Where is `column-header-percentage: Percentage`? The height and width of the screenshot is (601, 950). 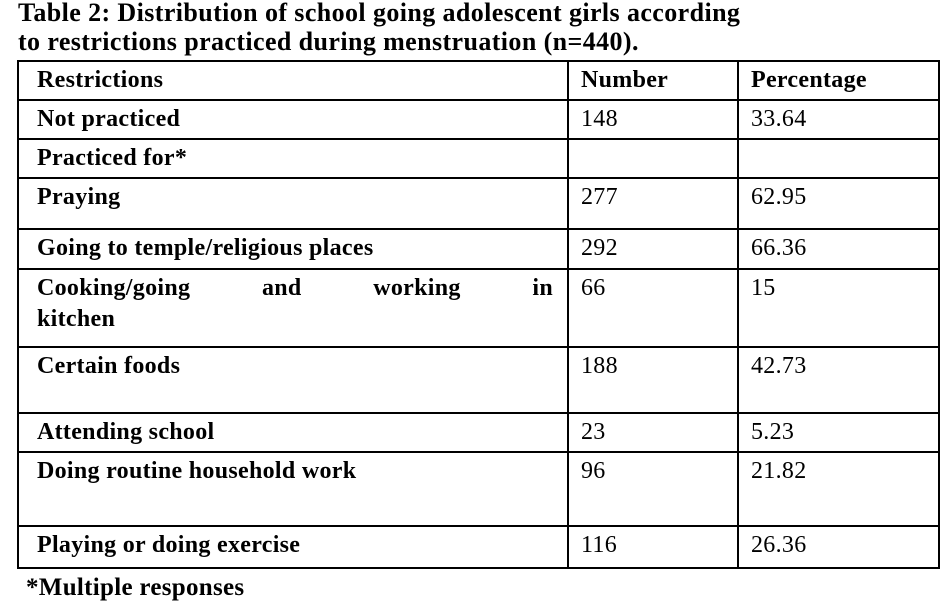 column-header-percentage: Percentage is located at coordinates (838, 80).